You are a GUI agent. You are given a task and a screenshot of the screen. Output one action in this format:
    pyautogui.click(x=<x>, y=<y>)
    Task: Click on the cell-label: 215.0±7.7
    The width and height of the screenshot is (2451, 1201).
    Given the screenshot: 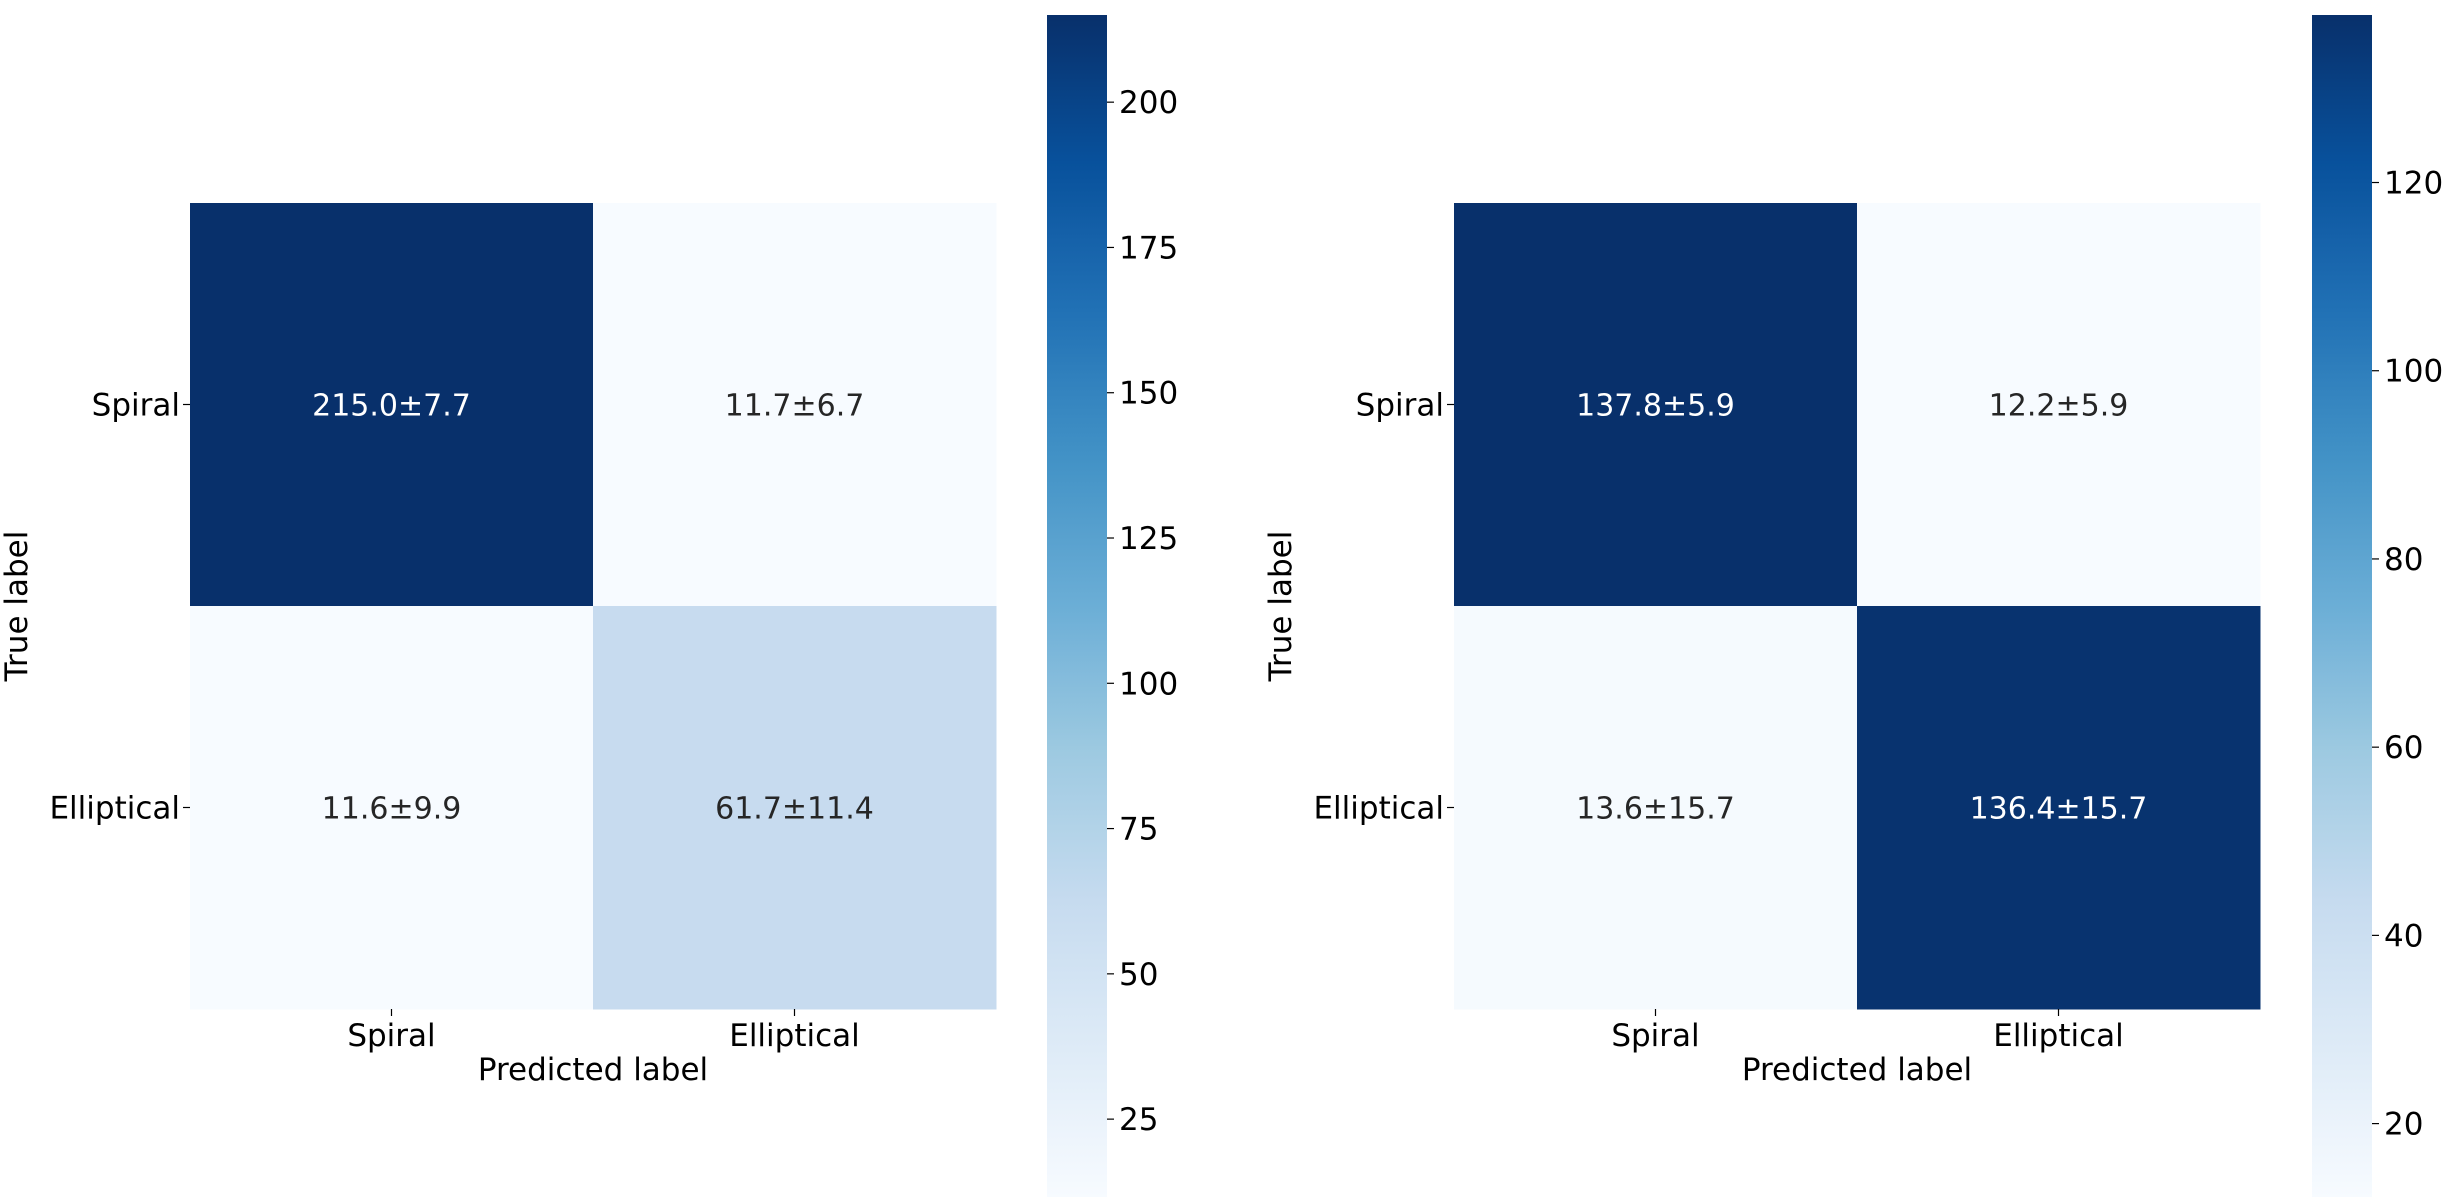 What is the action you would take?
    pyautogui.click(x=391, y=406)
    